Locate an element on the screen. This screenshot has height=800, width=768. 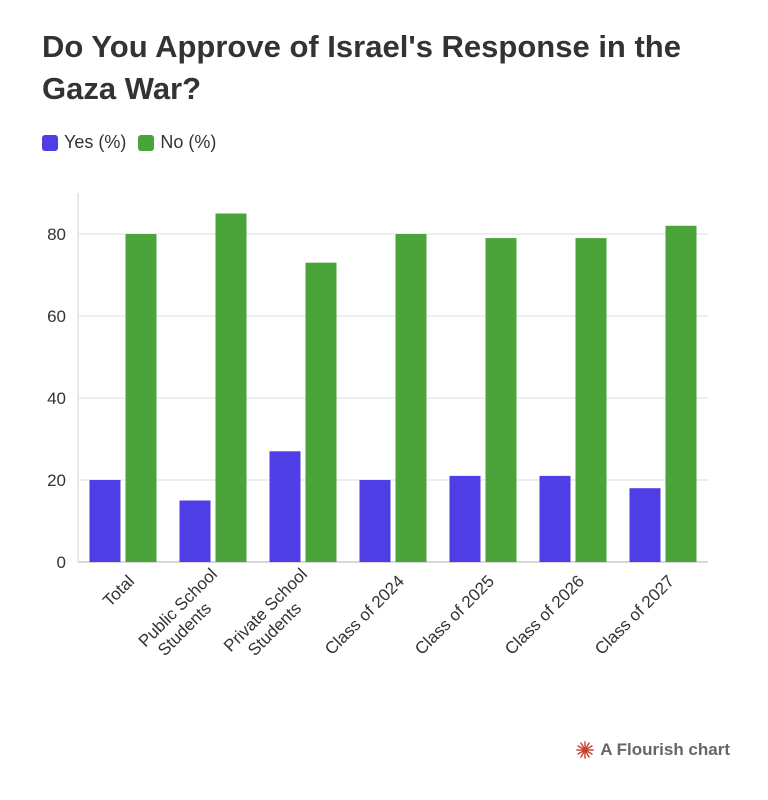
y-tick-label: 40 is located at coordinates (56, 398).